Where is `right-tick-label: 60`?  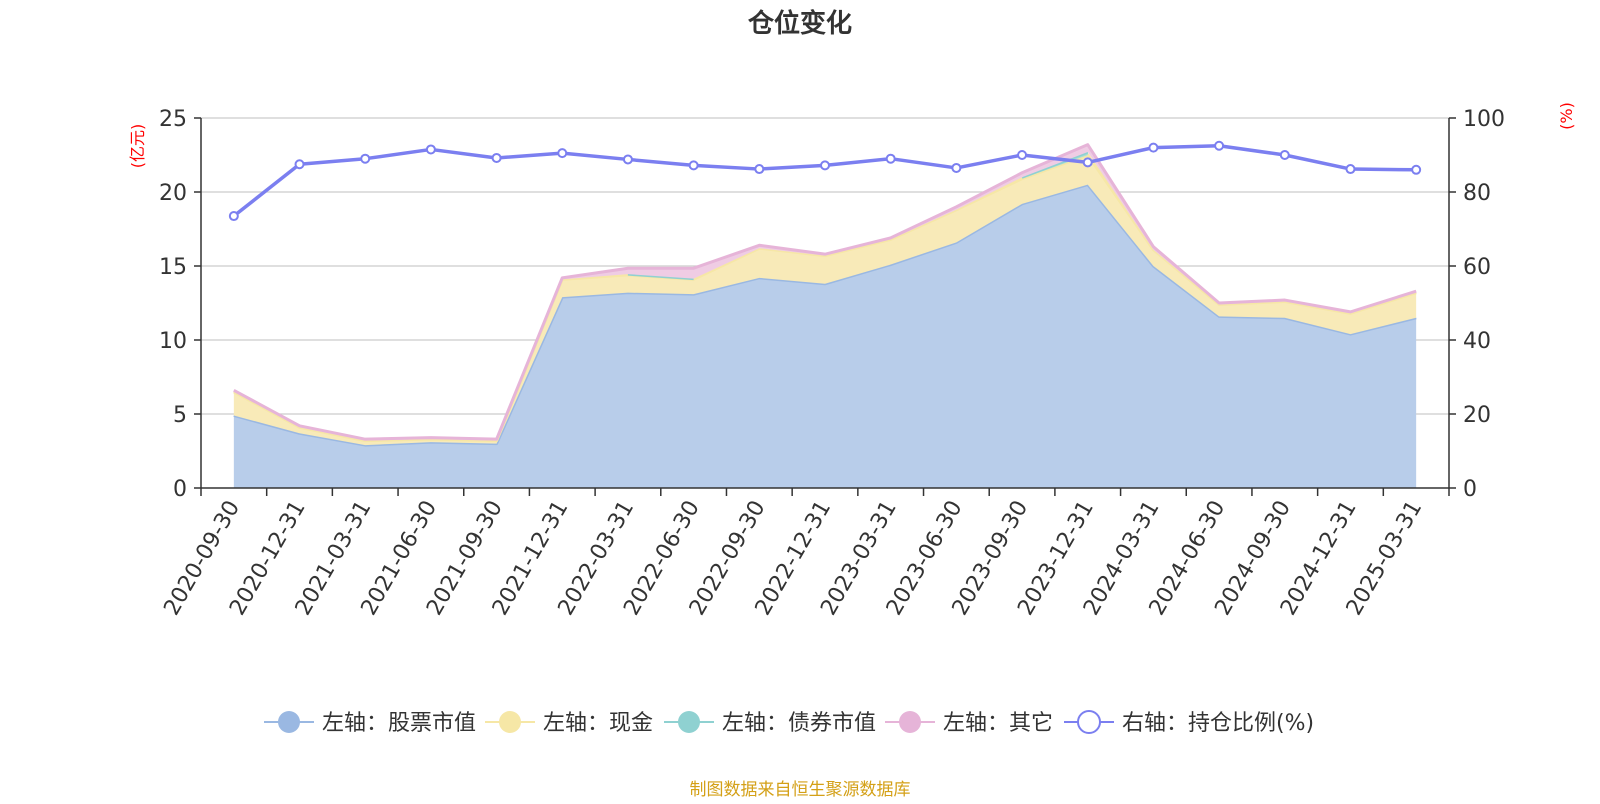
right-tick-label: 60 is located at coordinates (1477, 267).